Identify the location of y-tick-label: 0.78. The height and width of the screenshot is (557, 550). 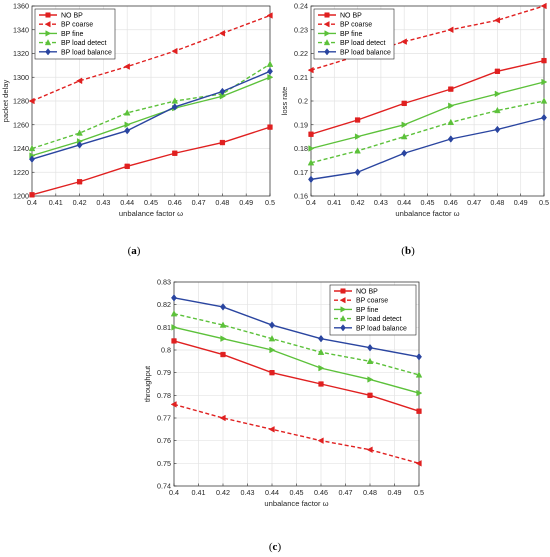
(164, 395).